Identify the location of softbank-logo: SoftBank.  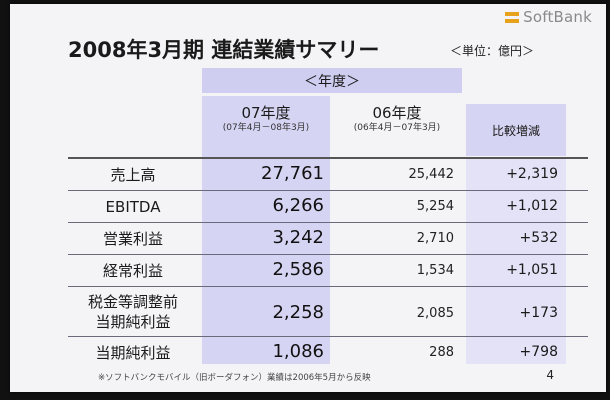
(548, 17).